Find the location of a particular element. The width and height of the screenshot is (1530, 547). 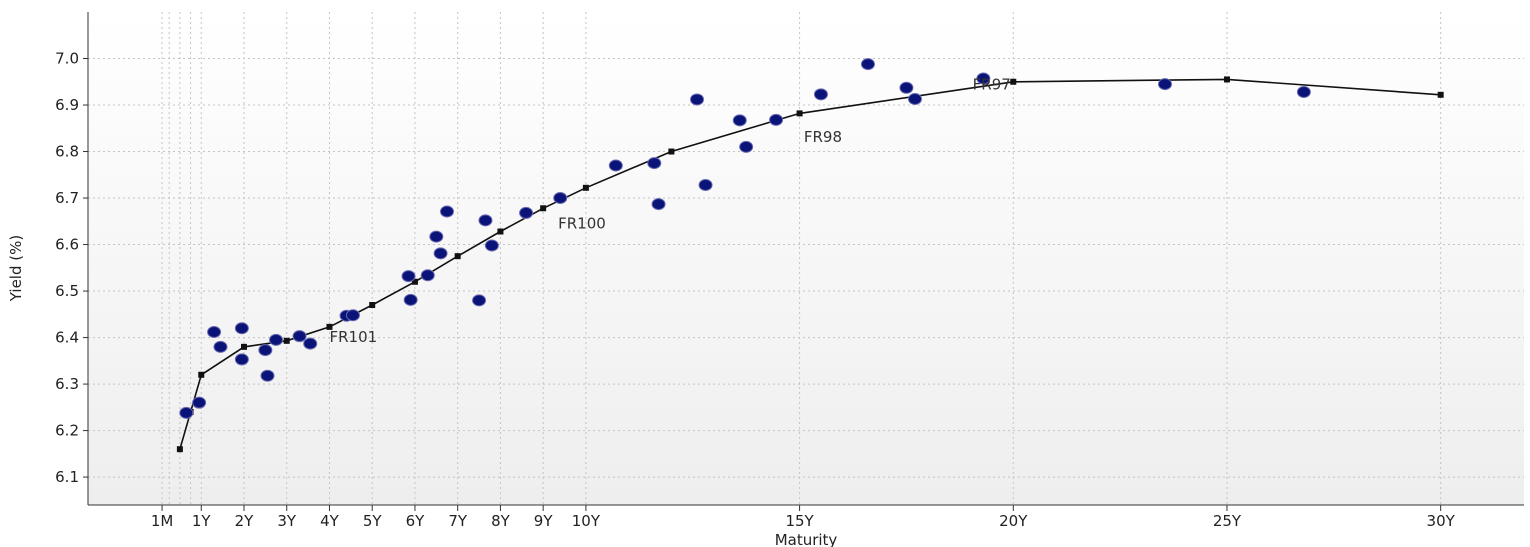

y-tick-label: 6.2 is located at coordinates (67, 431).